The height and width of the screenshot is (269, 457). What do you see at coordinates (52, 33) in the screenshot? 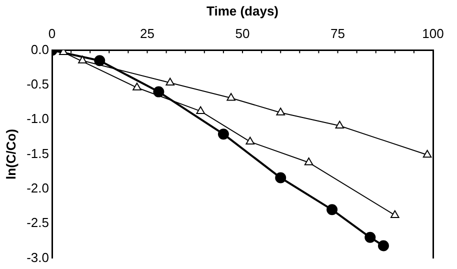
I see `x-tick-label: 0` at bounding box center [52, 33].